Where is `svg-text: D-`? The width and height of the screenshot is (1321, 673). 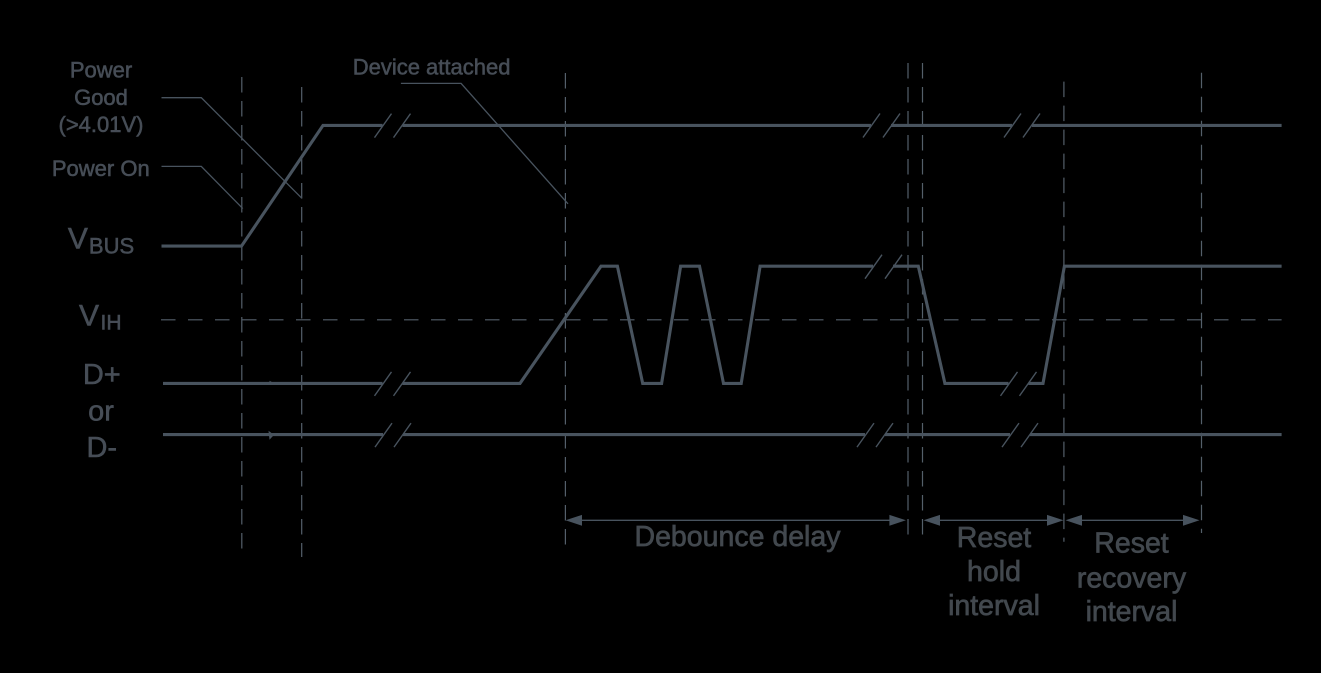
svg-text: D- is located at coordinates (101, 448).